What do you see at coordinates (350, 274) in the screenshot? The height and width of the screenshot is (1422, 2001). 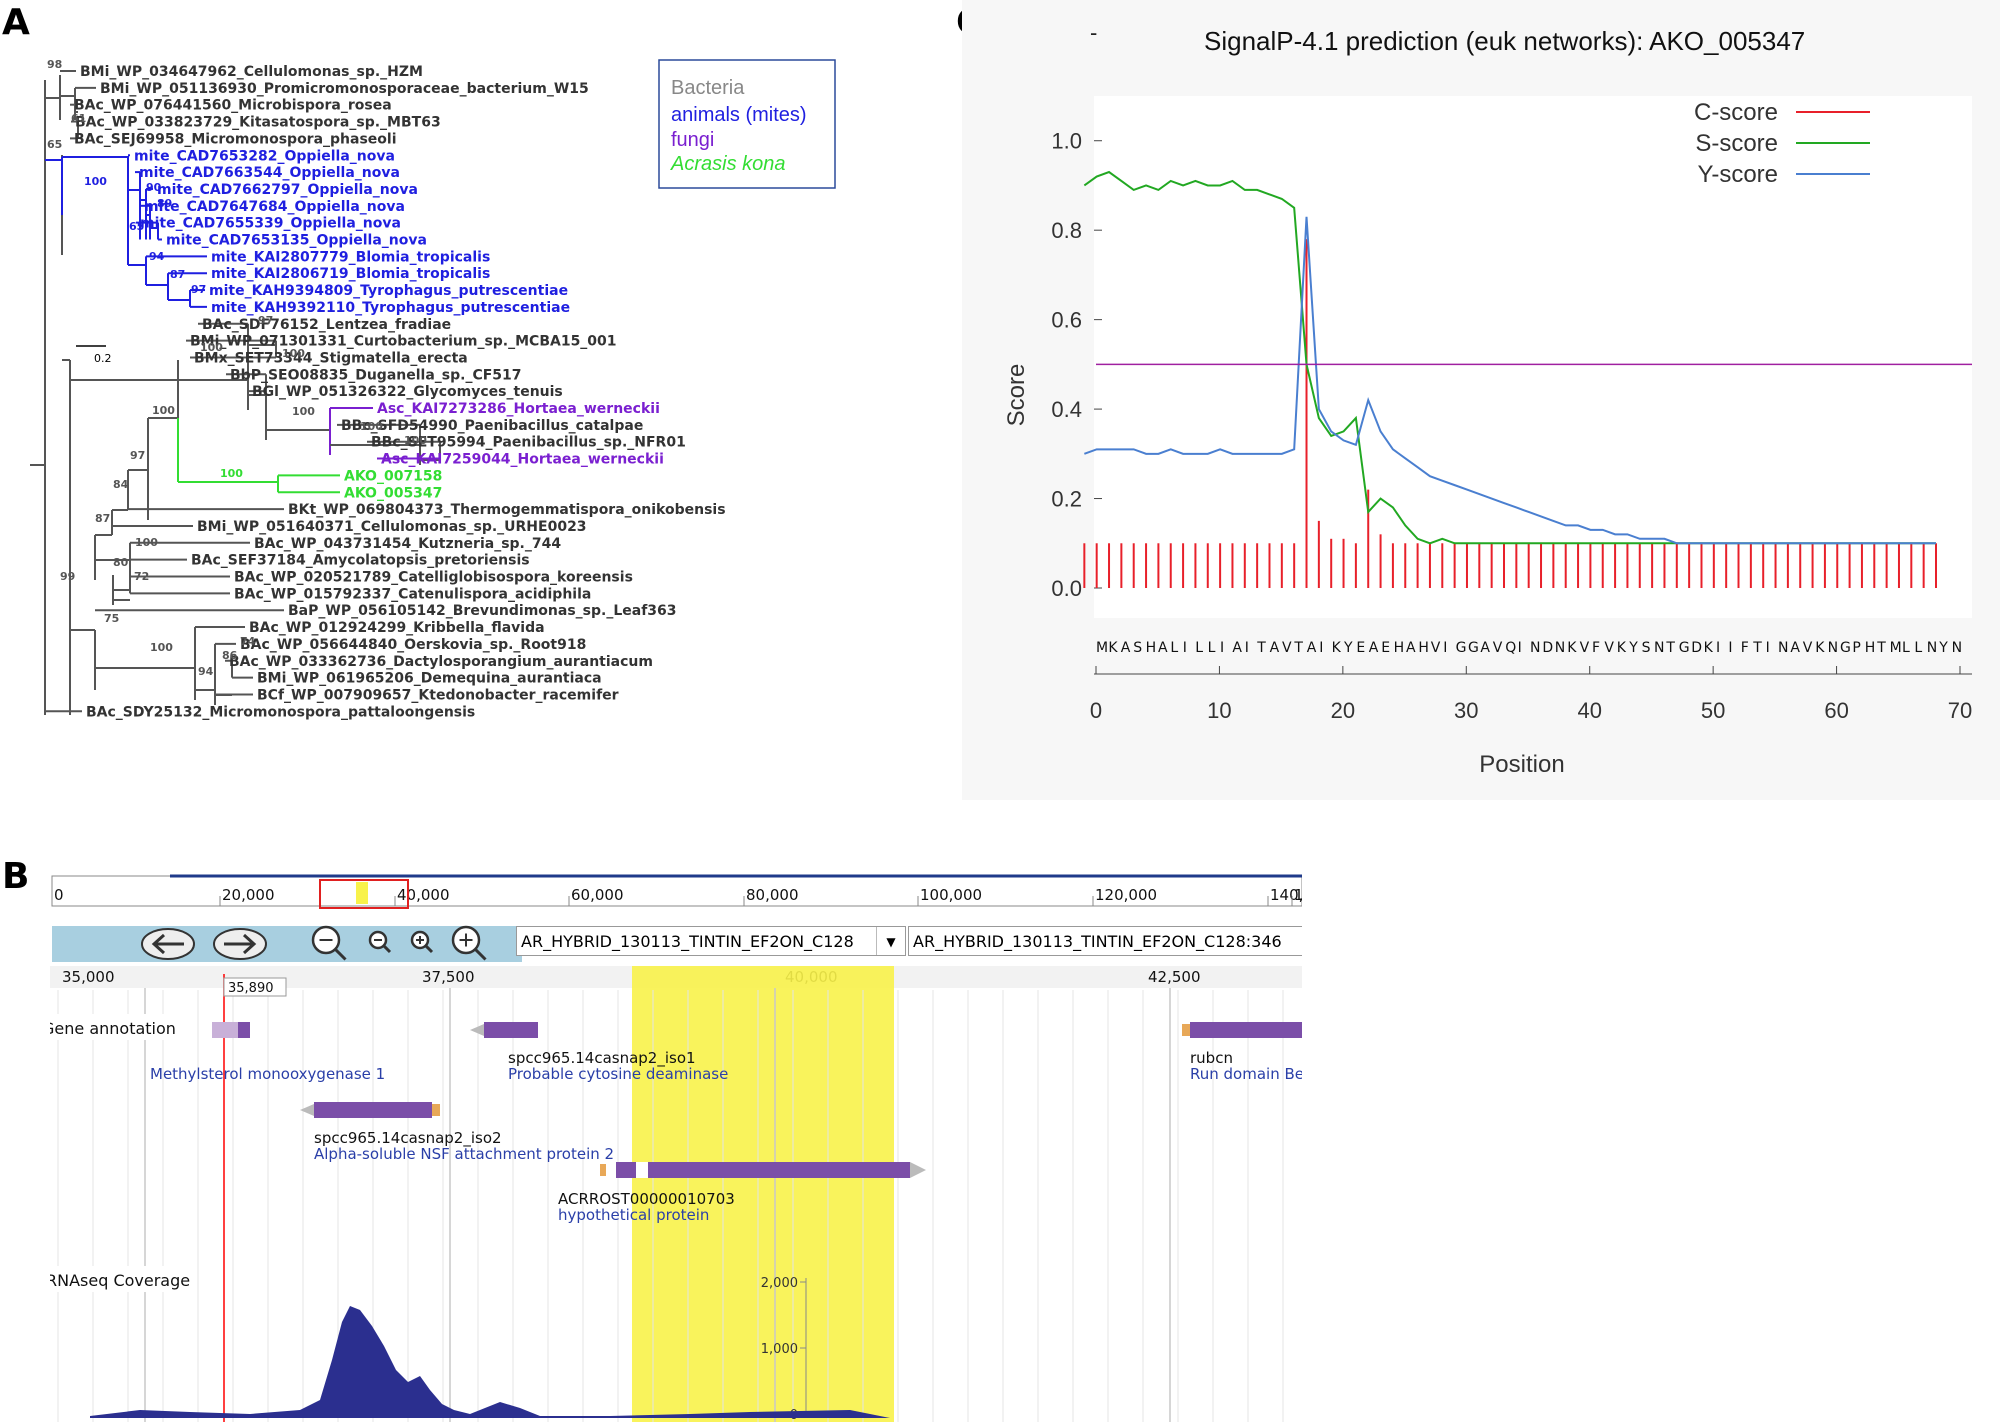 I see `tree-leaf-label: mite_KAI2806719_Blomia_tropicalis` at bounding box center [350, 274].